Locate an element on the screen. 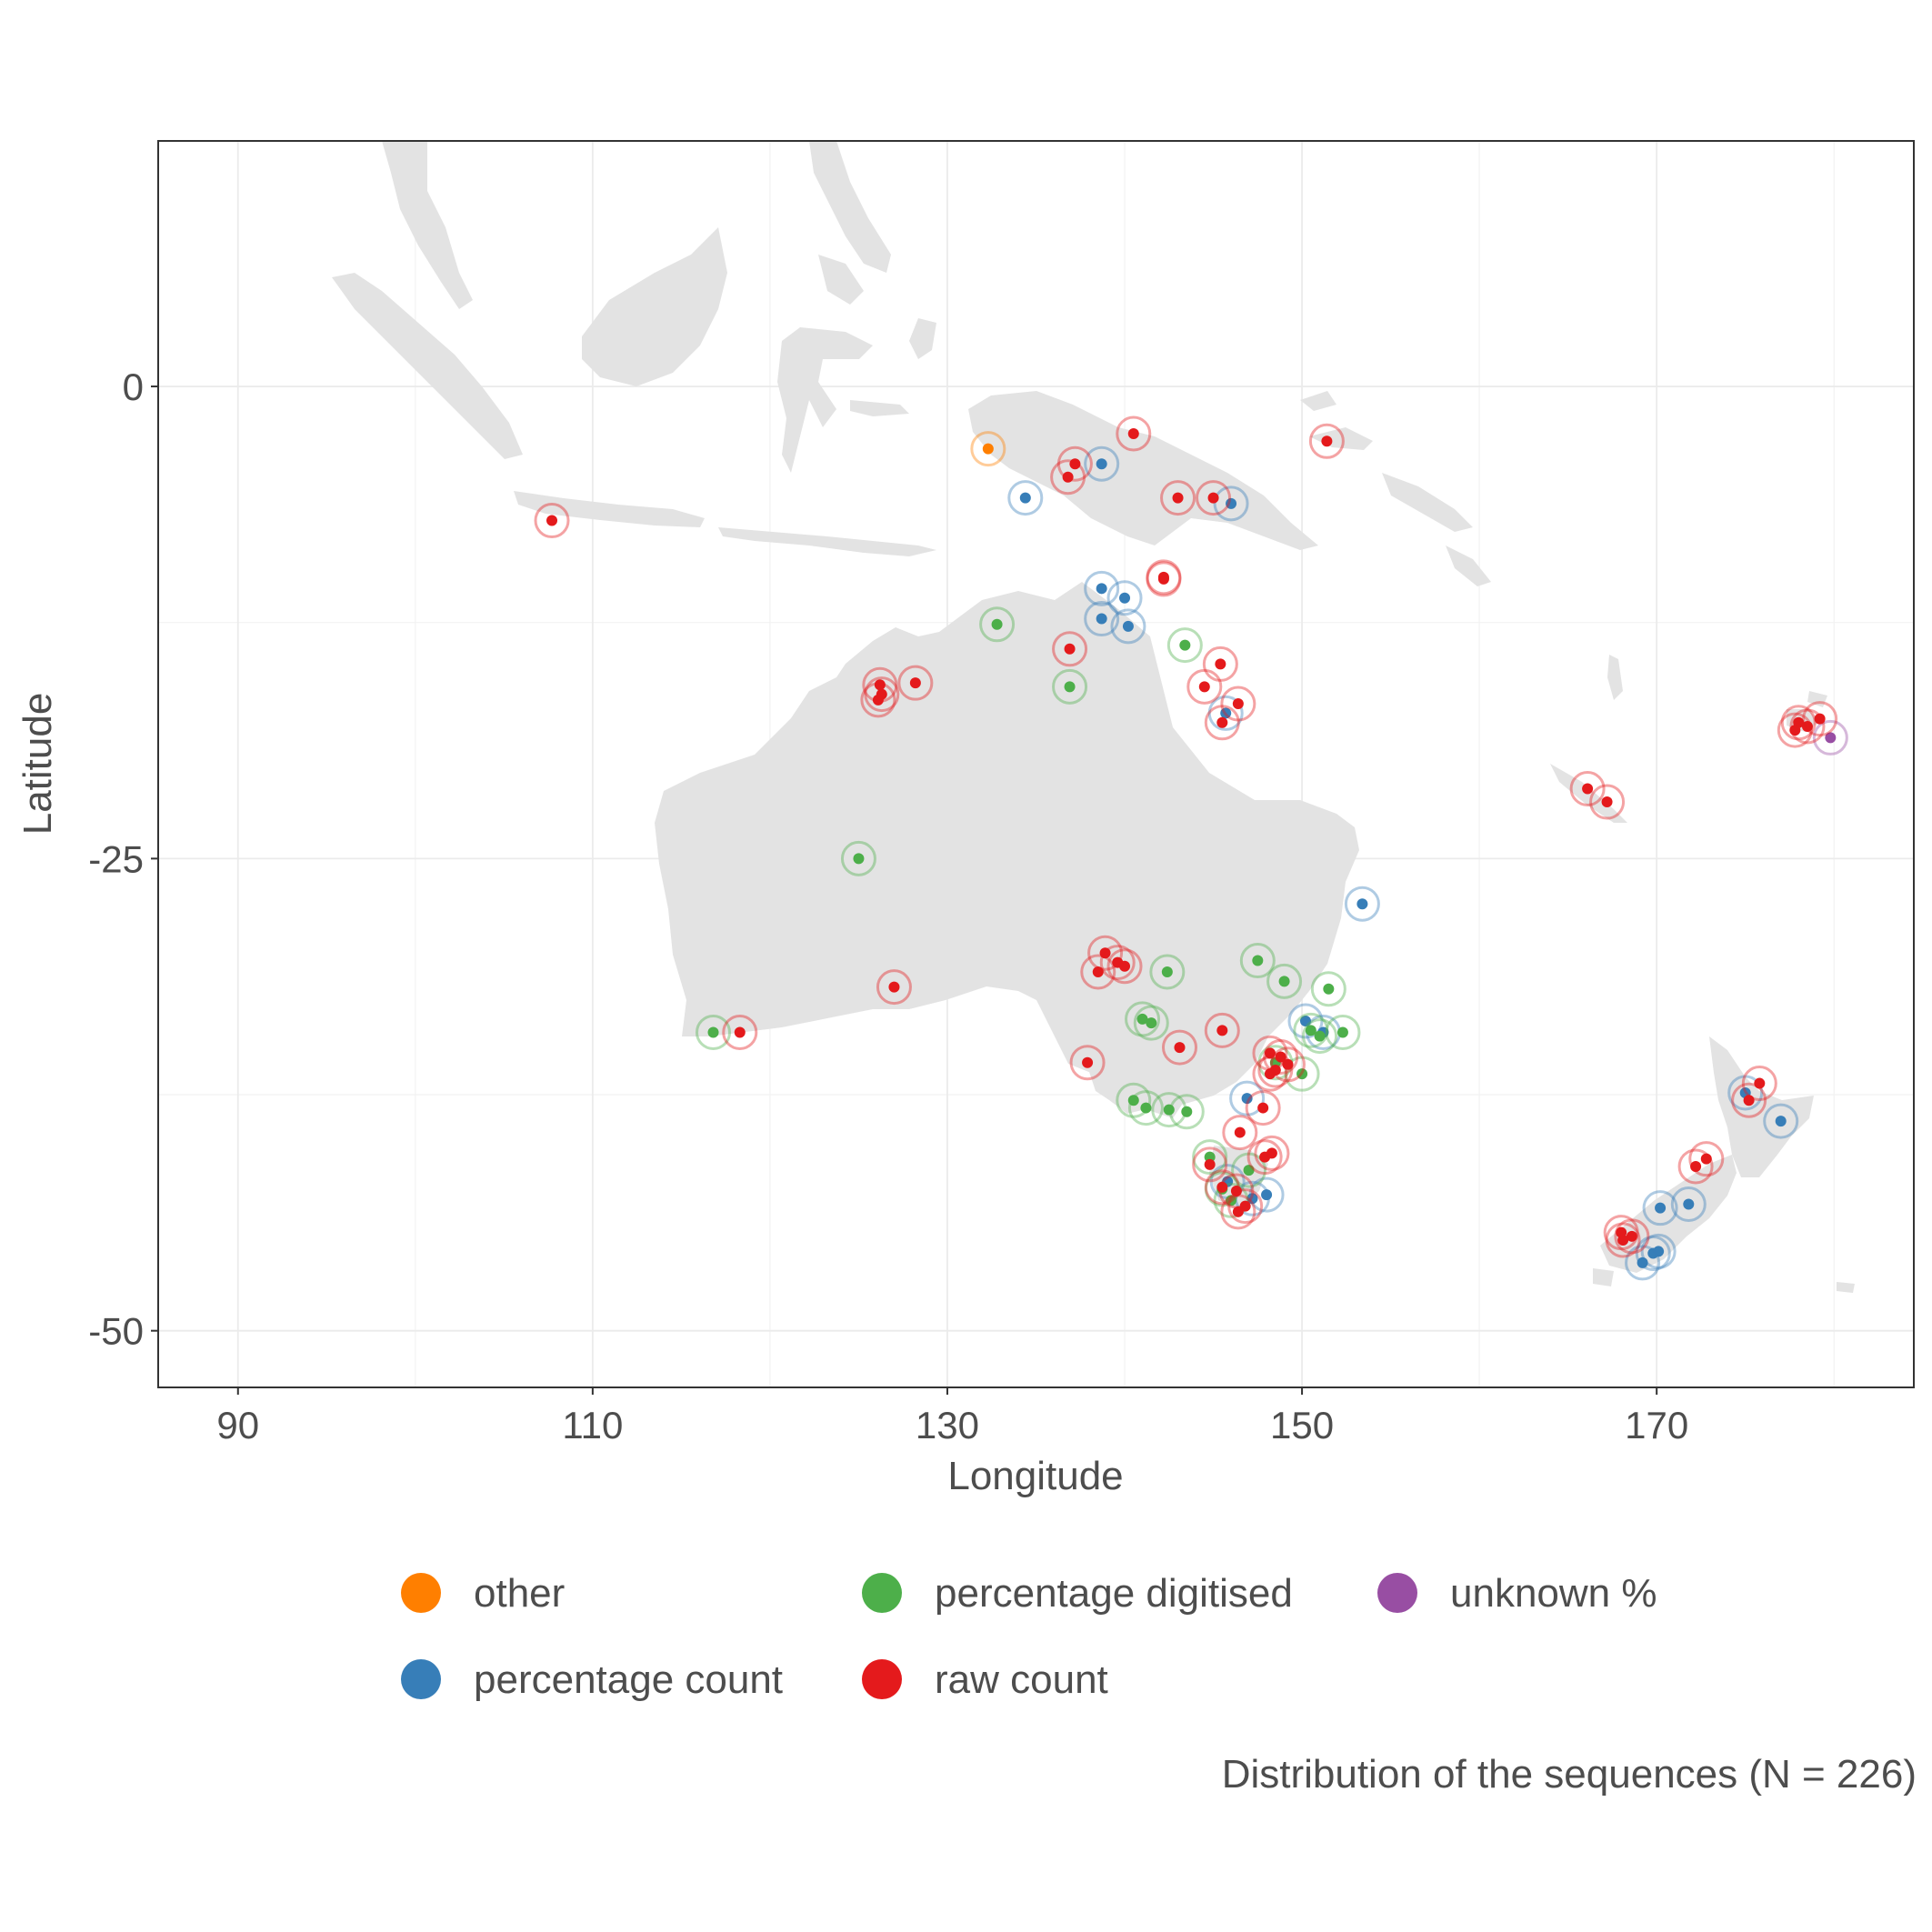 This screenshot has height=1932, width=1932. land-malay-peninsula is located at coordinates (427, 225).